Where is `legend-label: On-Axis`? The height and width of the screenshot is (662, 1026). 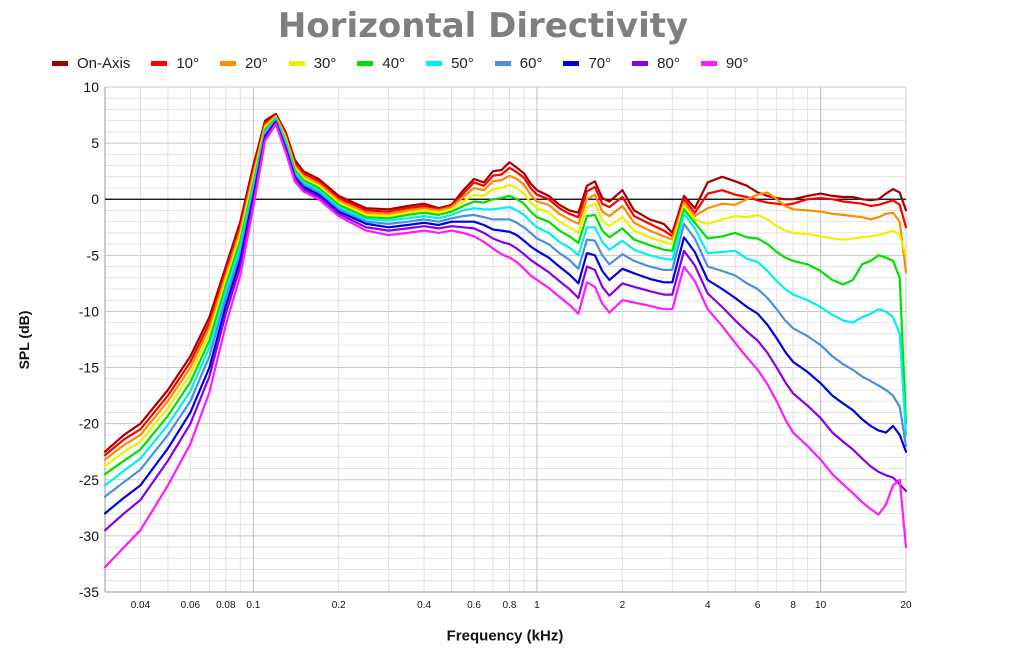 legend-label: On-Axis is located at coordinates (104, 63).